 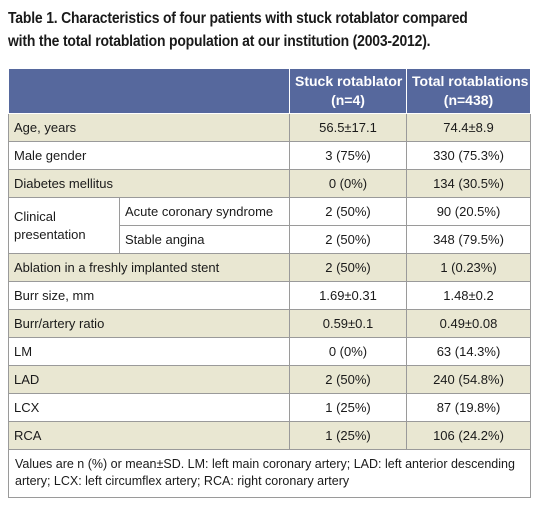 I want to click on row-label: Male gender, so click(x=149, y=155).